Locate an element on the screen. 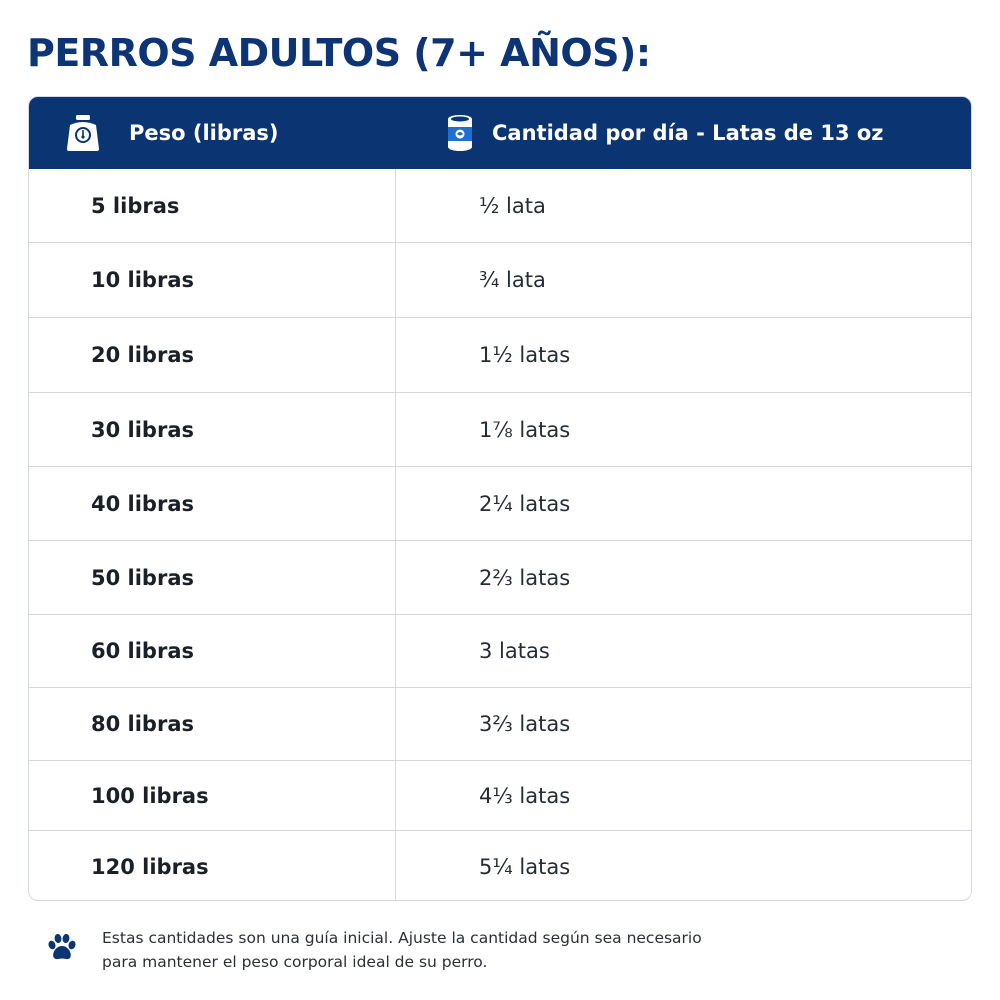 The image size is (1000, 1000). page-title: PERROS ADULTOS (7+ AÑOS): is located at coordinates (339, 53).